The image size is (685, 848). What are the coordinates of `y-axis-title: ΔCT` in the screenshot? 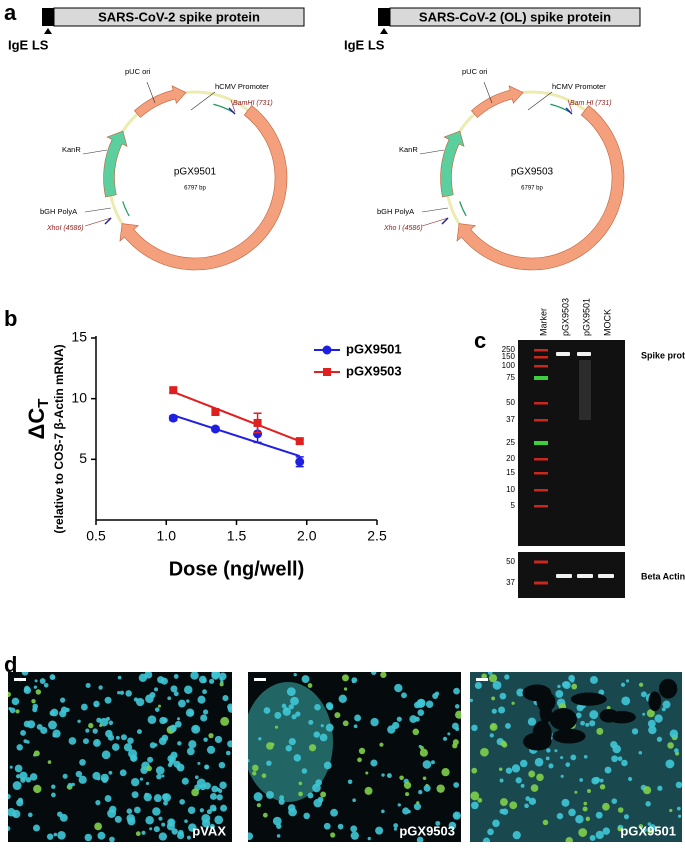 It's located at (38, 419).